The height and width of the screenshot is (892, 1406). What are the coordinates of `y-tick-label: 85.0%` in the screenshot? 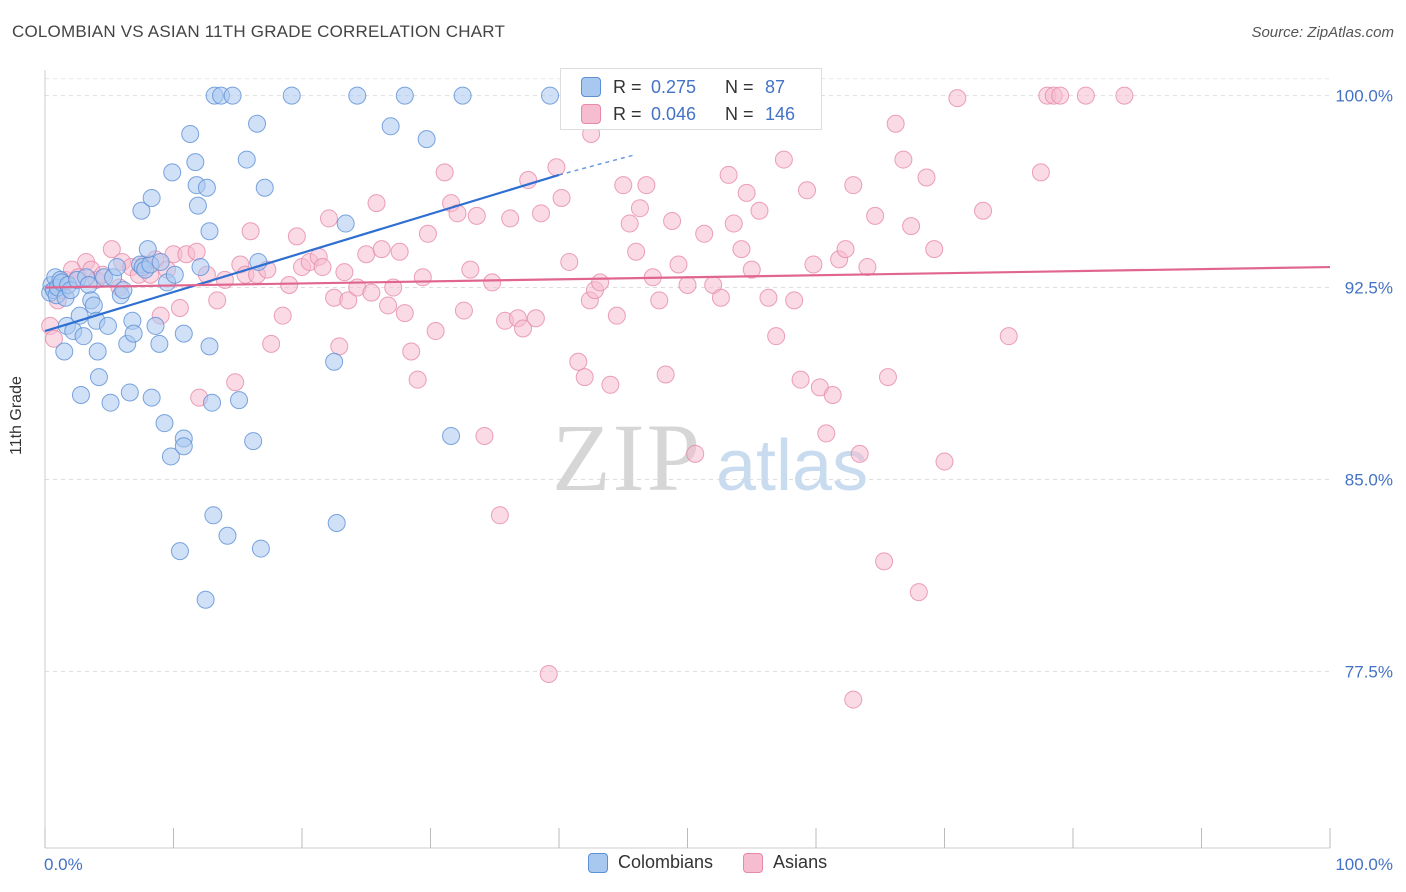 It's located at (1369, 479).